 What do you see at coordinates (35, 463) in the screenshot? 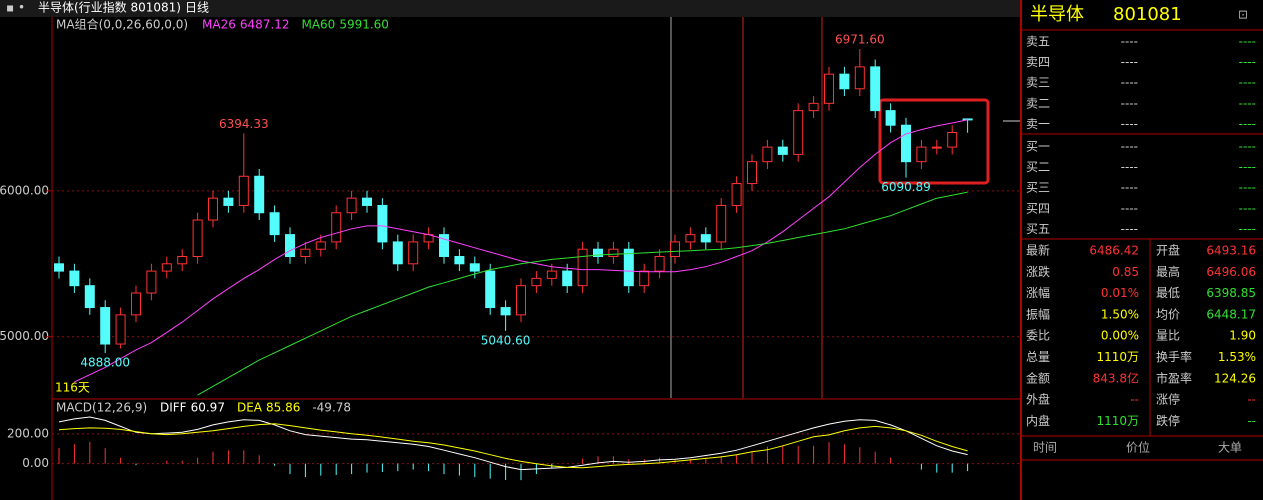
I see `y-tick-label: 0.00` at bounding box center [35, 463].